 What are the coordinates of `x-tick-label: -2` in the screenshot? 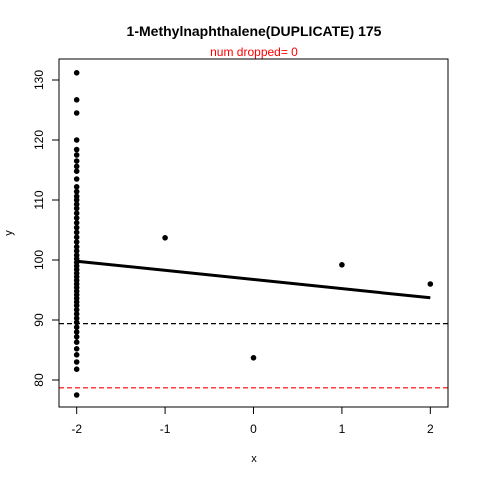 It's located at (76, 429).